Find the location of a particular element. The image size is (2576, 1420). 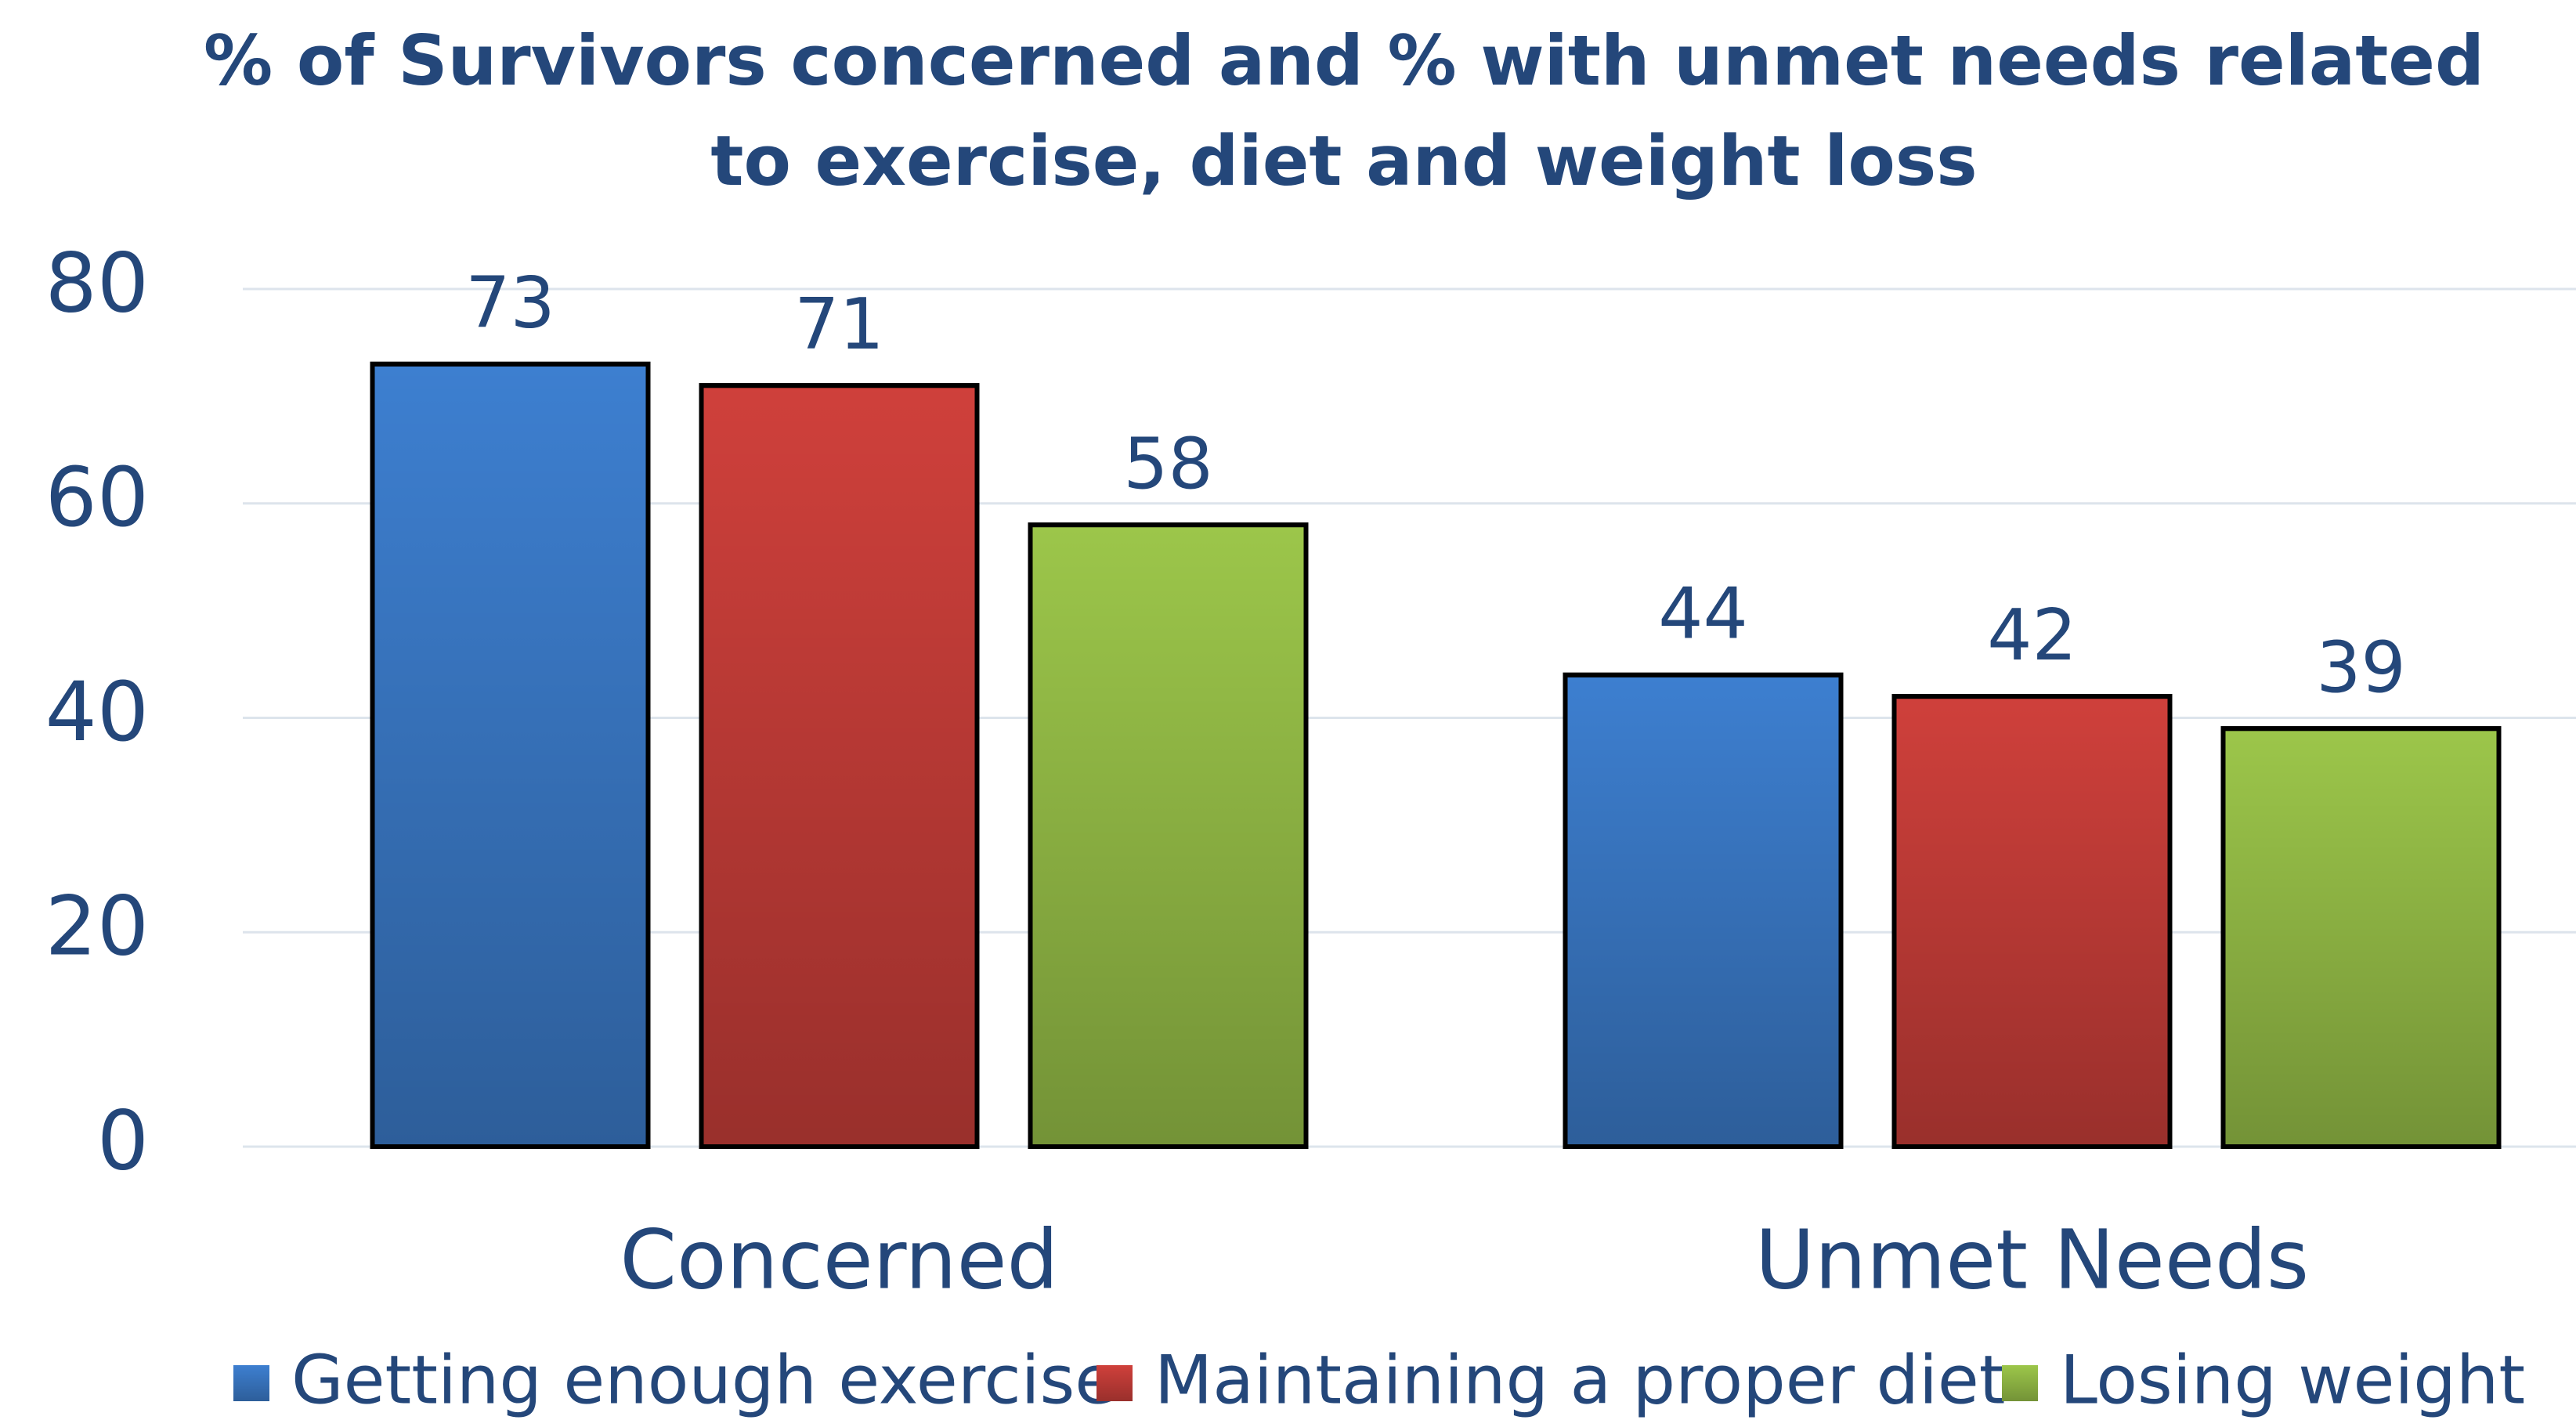

value-label: 39 is located at coordinates (2361, 668).